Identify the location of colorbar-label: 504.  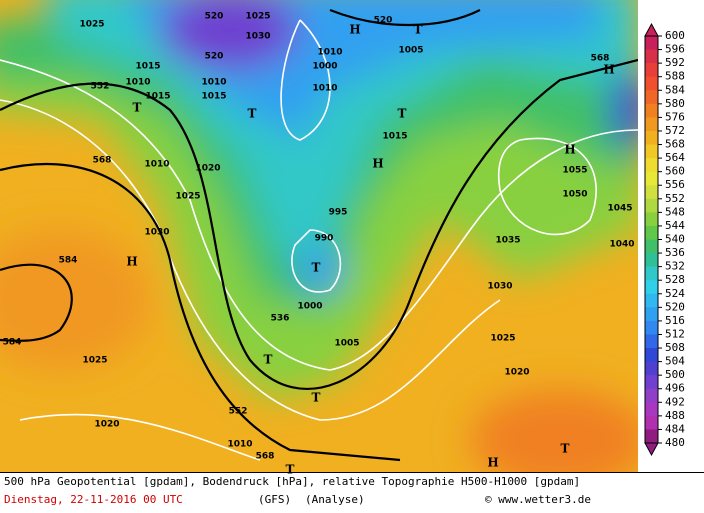
(675, 361).